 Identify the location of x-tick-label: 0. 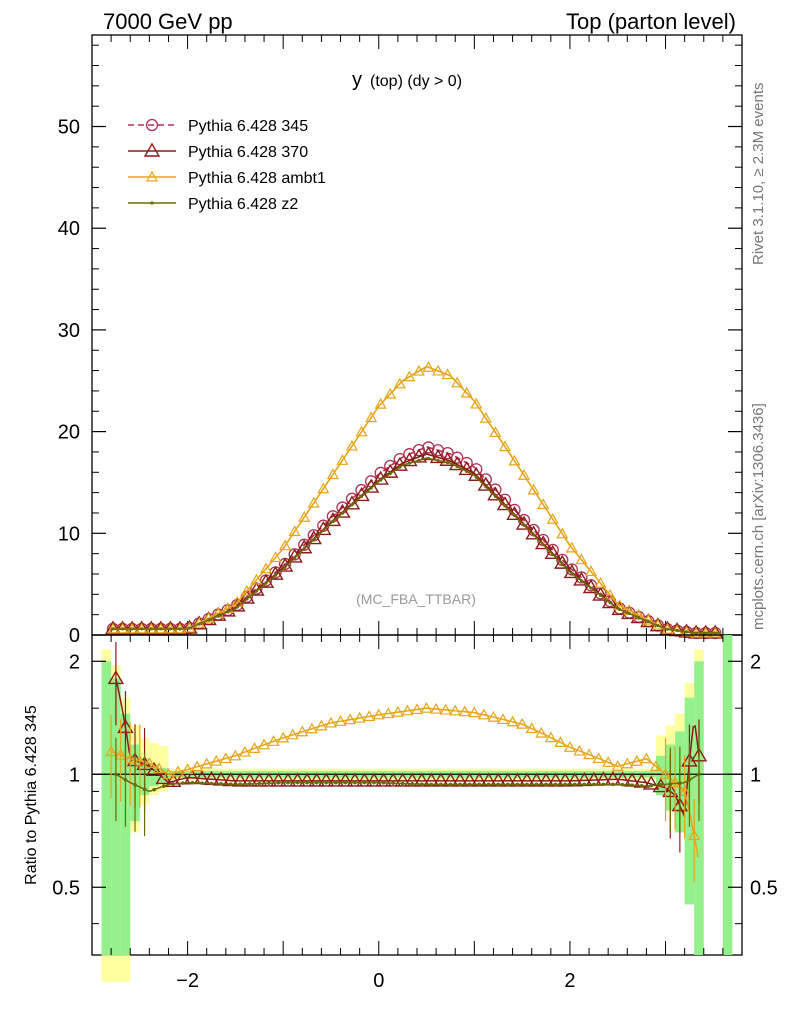
(378, 981).